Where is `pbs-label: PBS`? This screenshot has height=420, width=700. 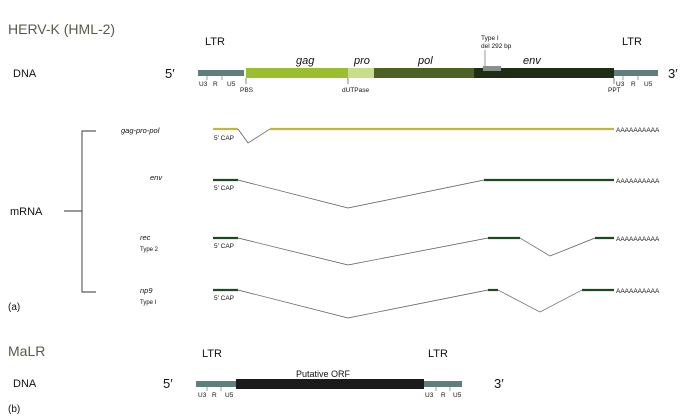 pbs-label: PBS is located at coordinates (247, 90).